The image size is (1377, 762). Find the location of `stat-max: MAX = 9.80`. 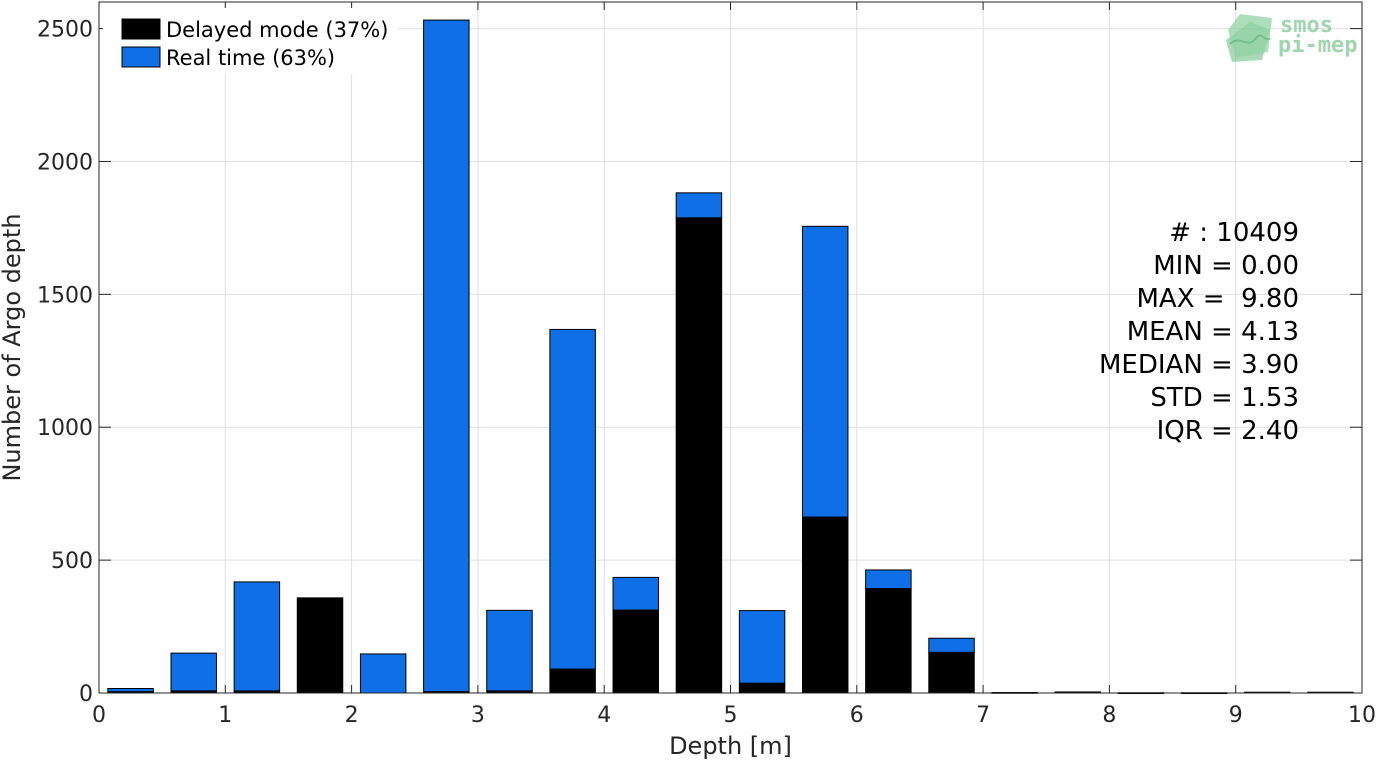

stat-max: MAX = 9.80 is located at coordinates (1218, 299).